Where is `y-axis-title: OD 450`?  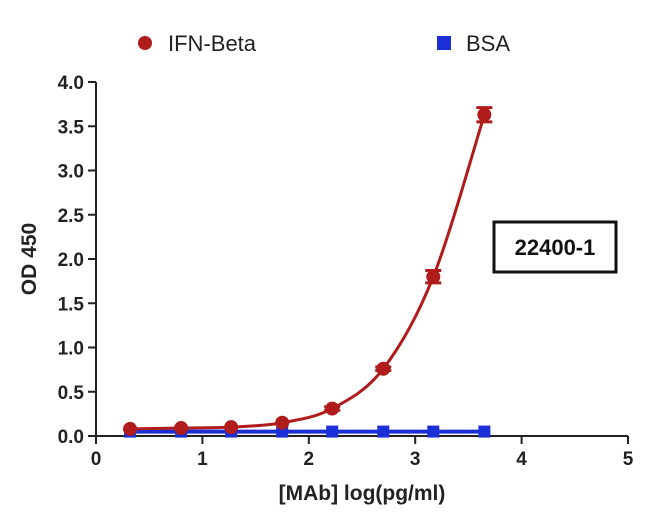
y-axis-title: OD 450 is located at coordinates (29, 259).